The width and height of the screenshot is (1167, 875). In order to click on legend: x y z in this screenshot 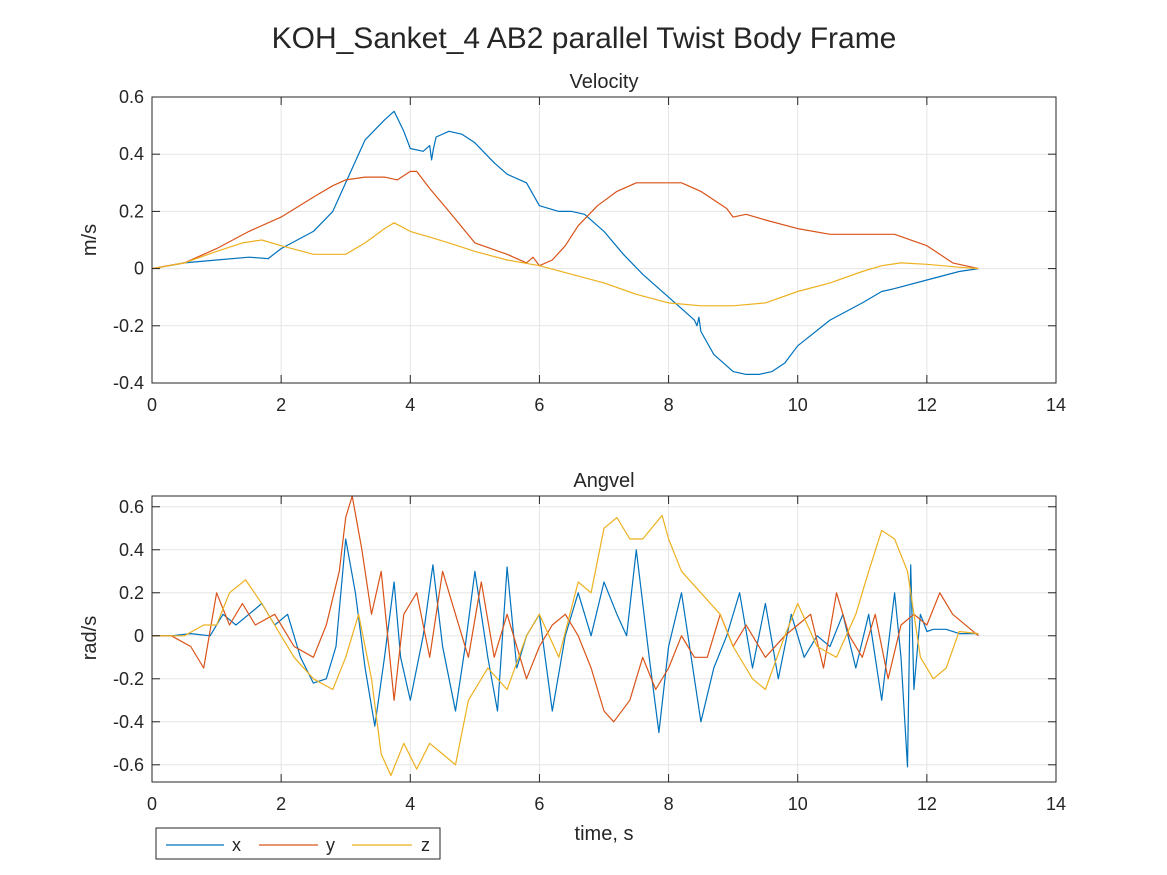, I will do `click(298, 843)`.